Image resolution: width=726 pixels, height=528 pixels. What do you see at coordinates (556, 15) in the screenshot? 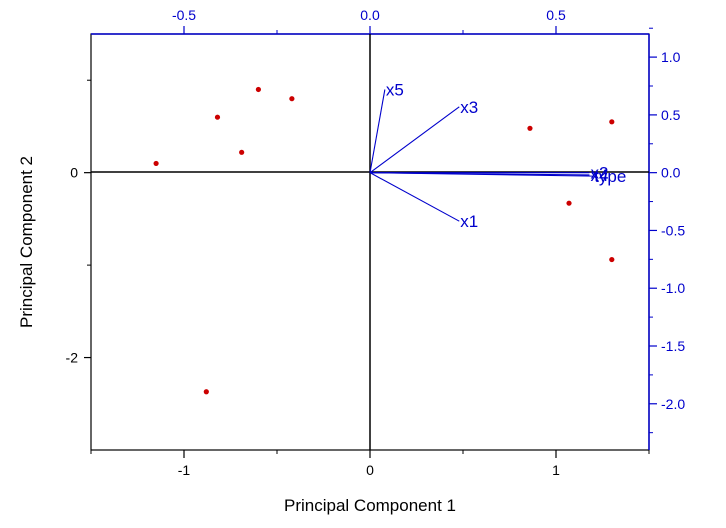
I see `top-tick-label: 0.5` at bounding box center [556, 15].